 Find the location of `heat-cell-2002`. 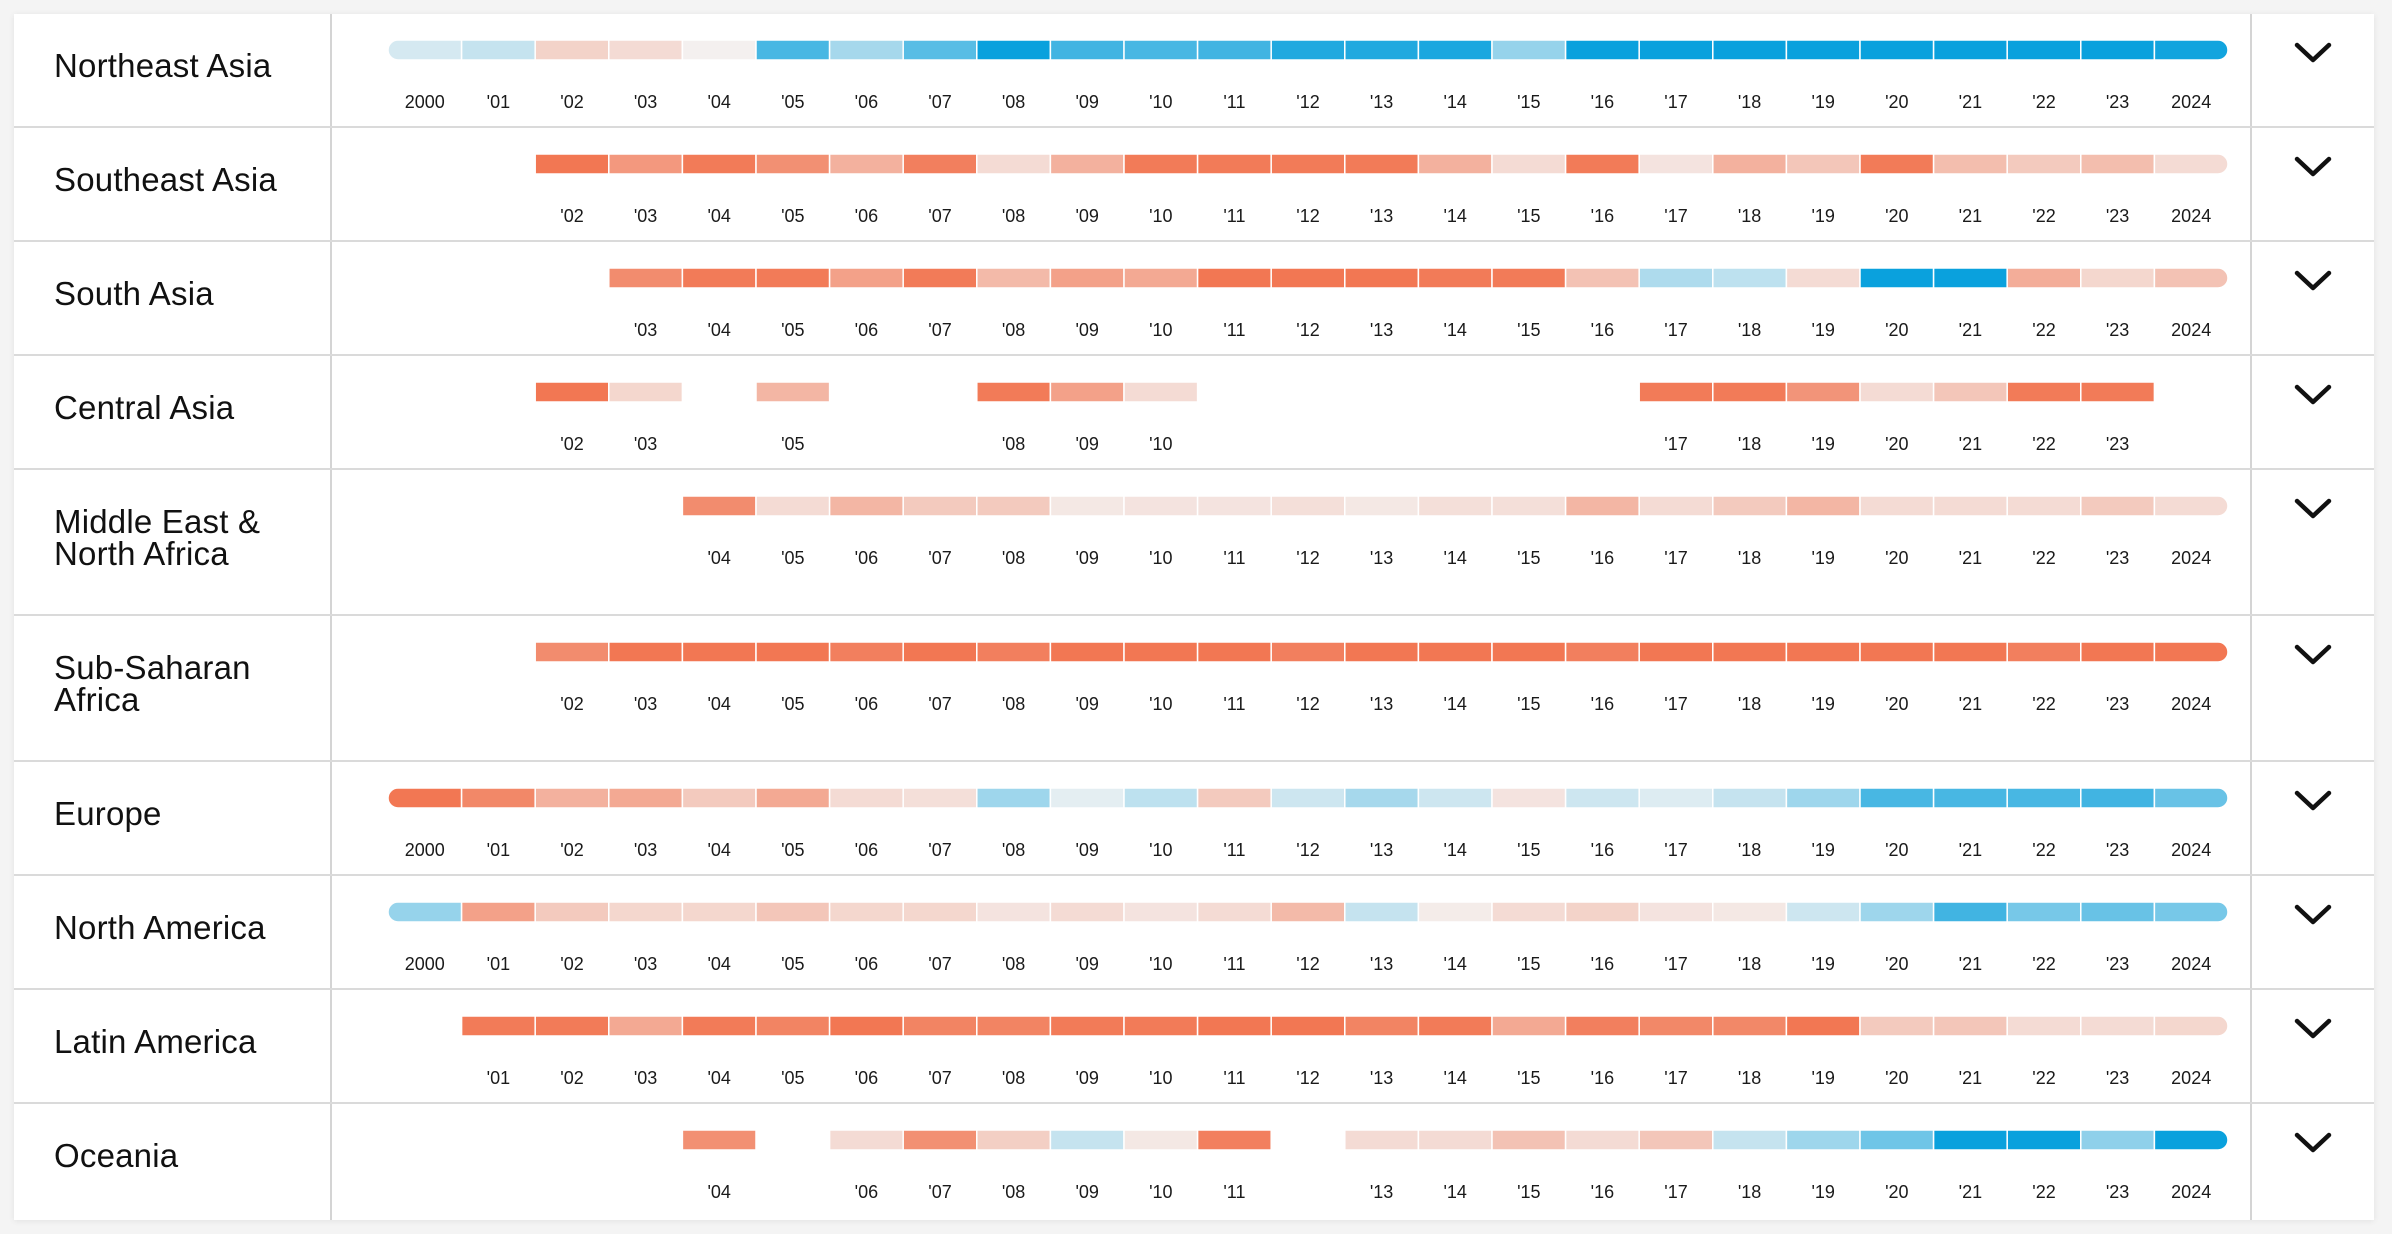

heat-cell-2002 is located at coordinates (572, 164).